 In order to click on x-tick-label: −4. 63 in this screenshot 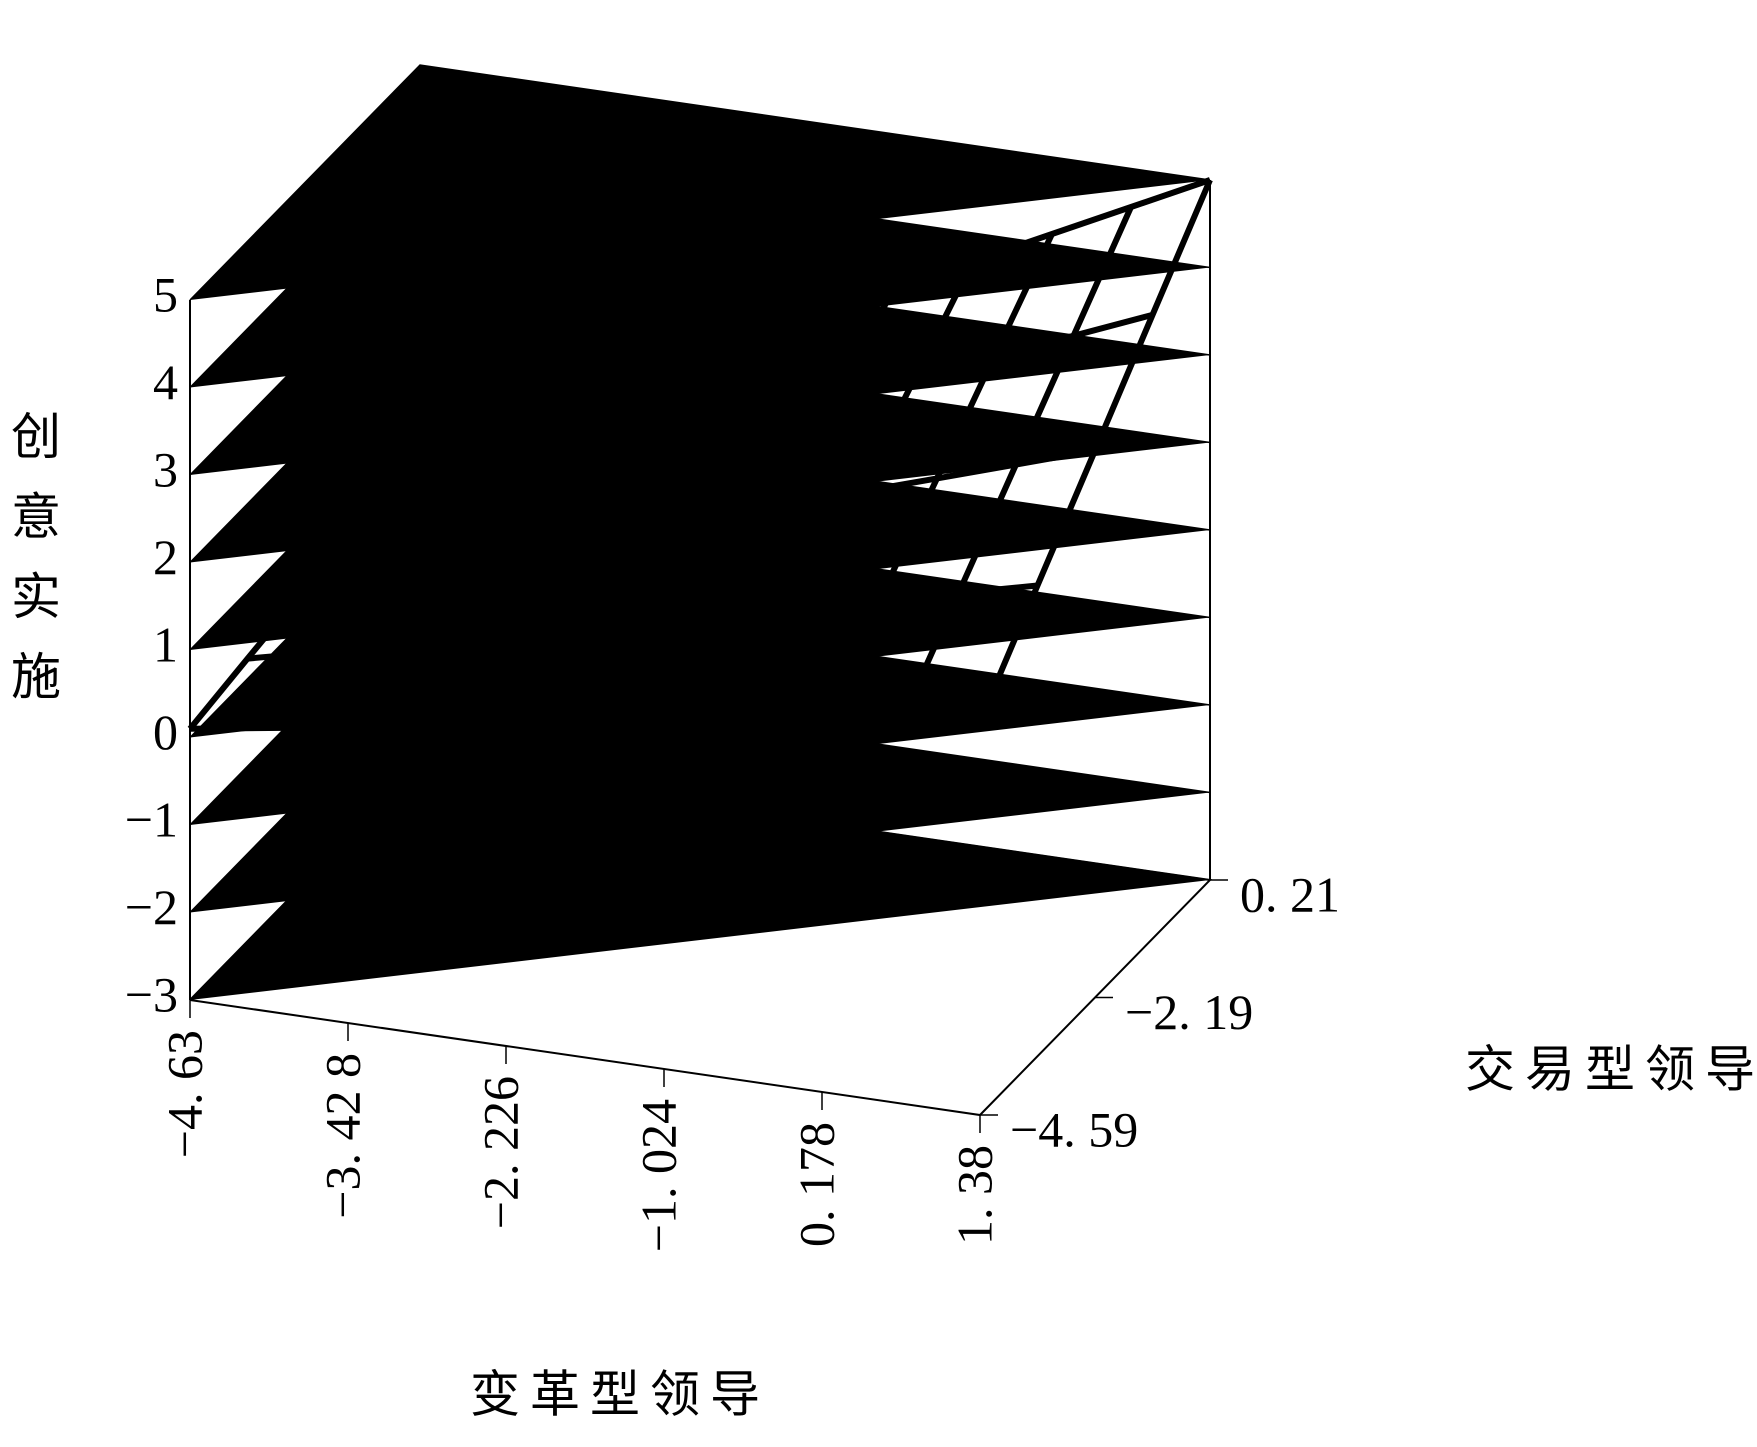, I will do `click(184, 1094)`.